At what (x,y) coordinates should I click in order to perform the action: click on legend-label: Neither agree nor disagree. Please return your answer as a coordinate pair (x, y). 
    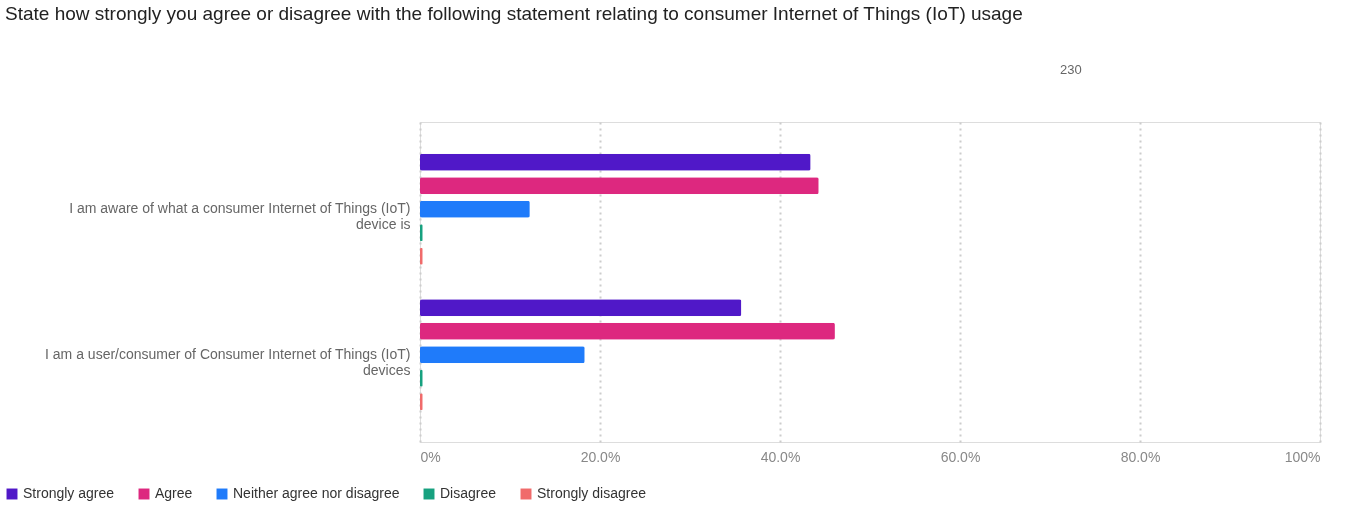
    Looking at the image, I should click on (316, 493).